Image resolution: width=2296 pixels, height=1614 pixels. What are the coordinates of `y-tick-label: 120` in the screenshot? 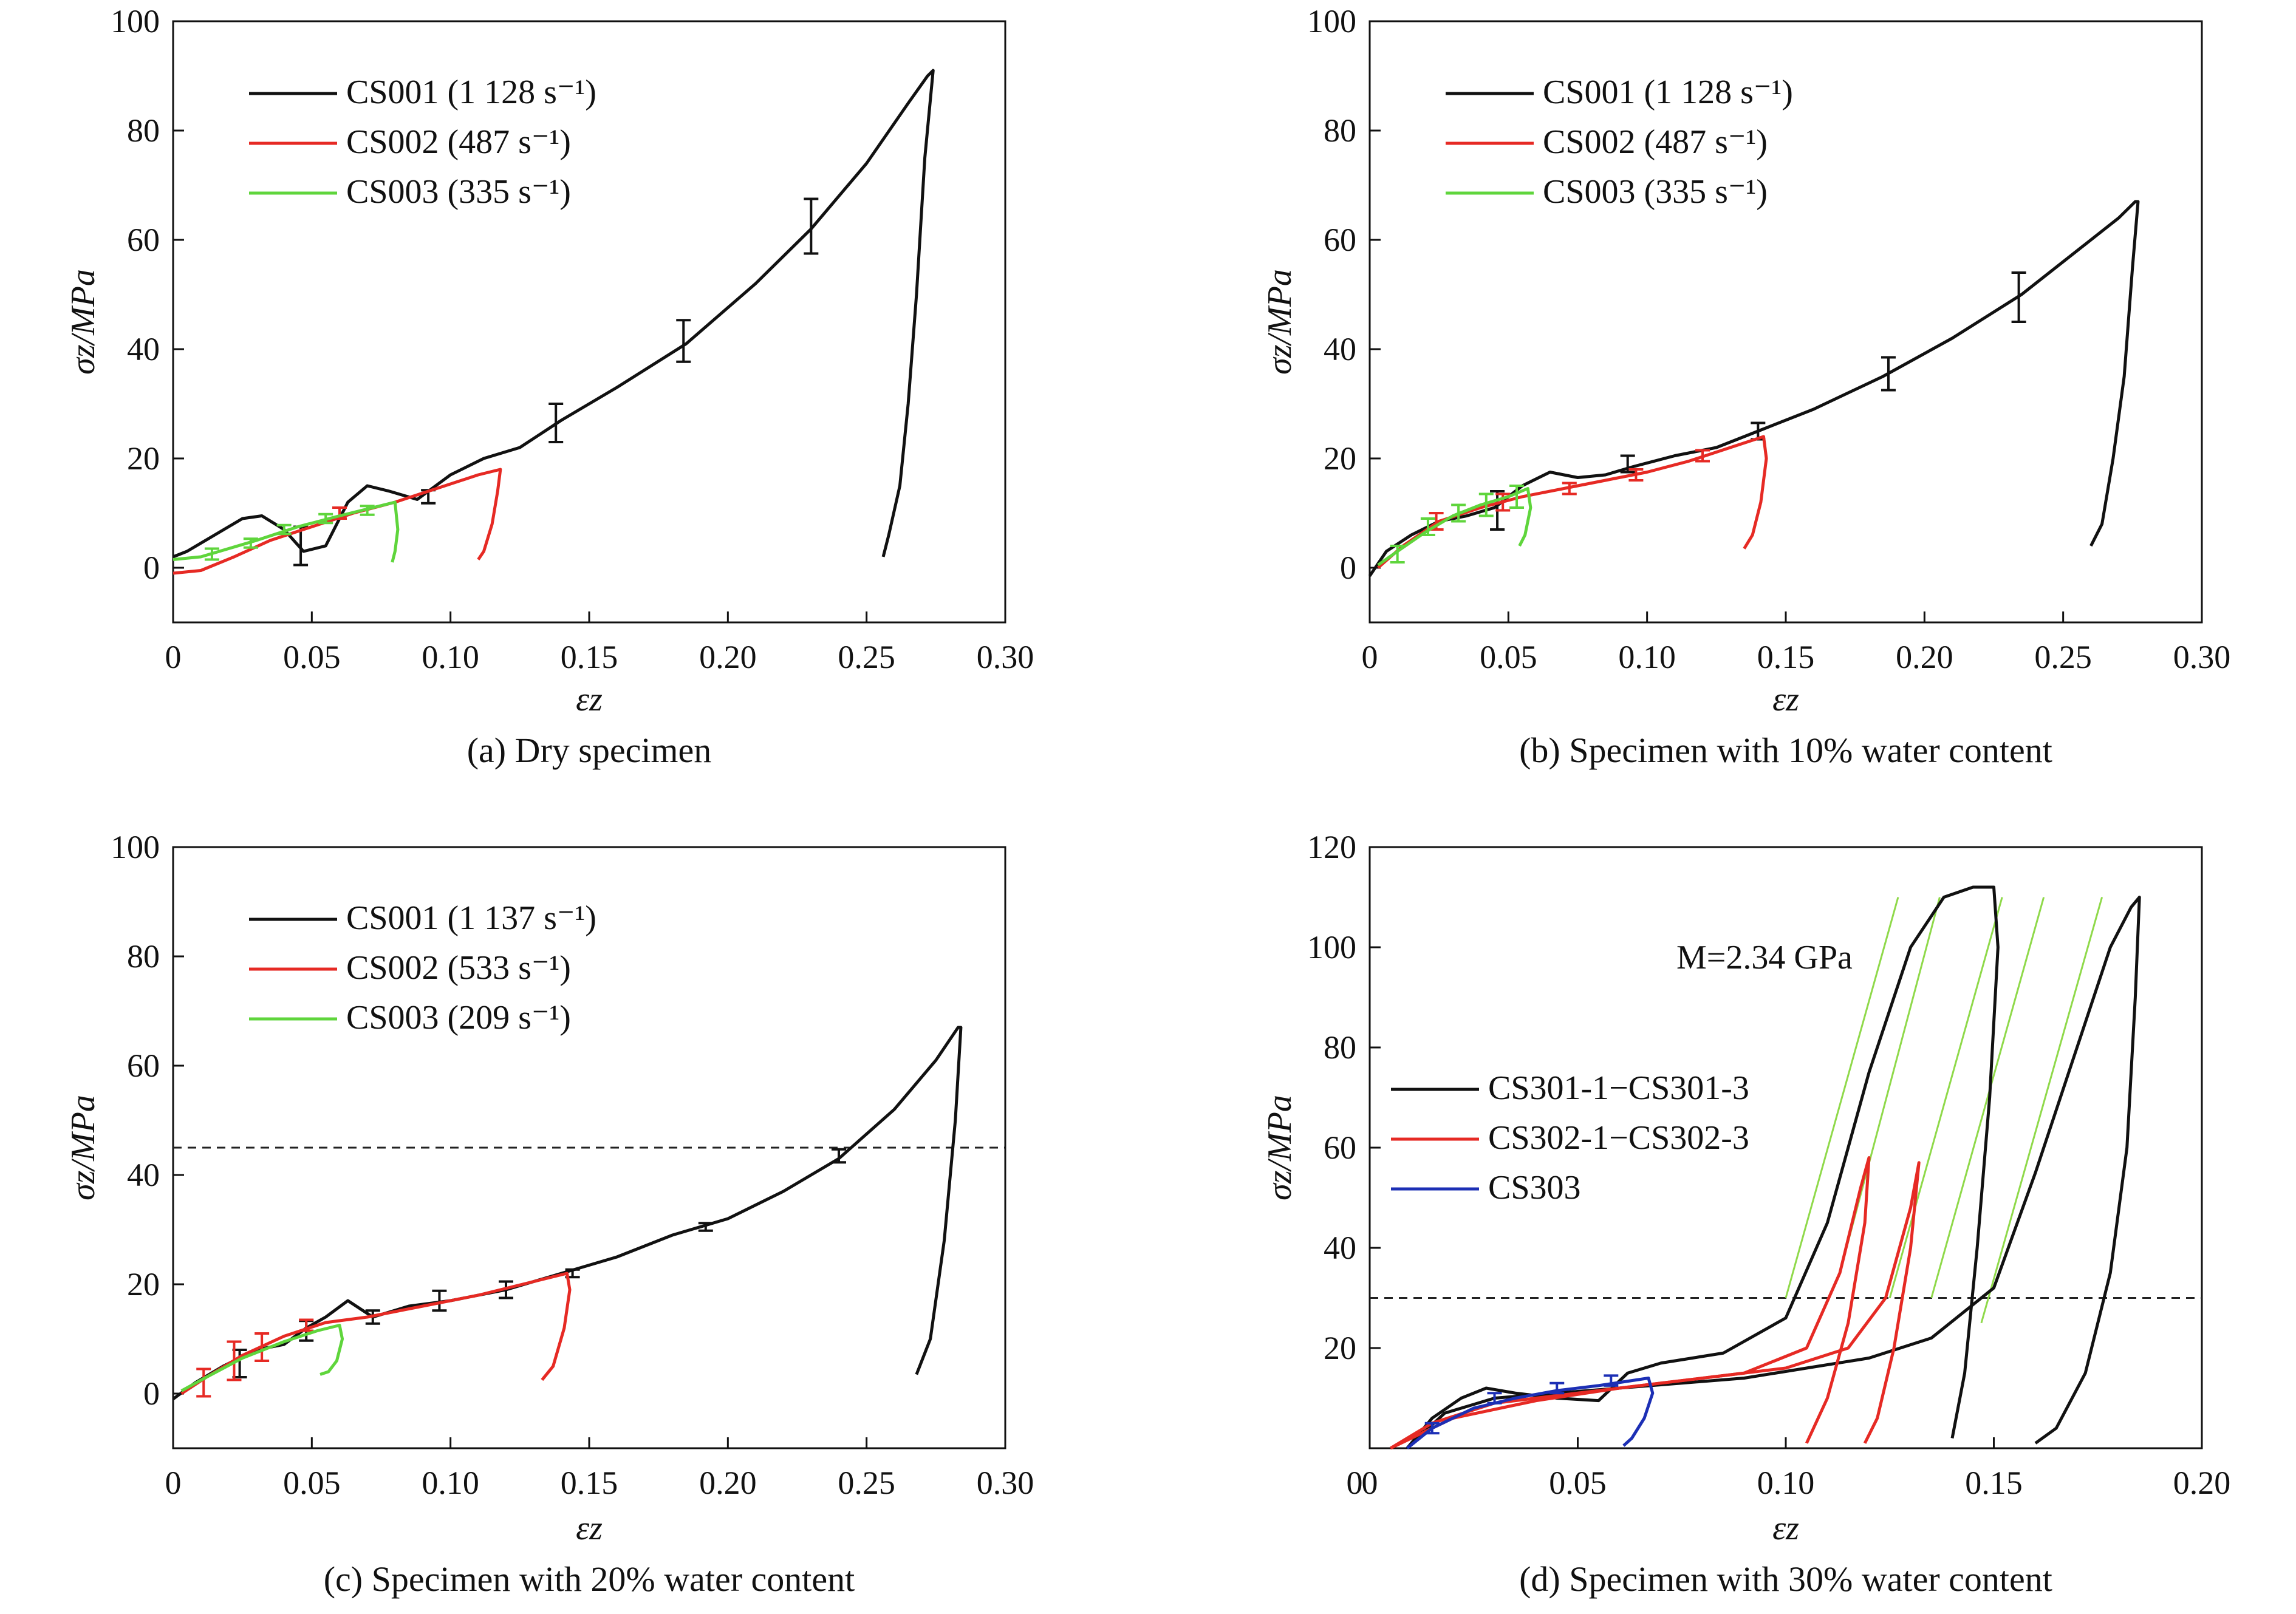 It's located at (1331, 847).